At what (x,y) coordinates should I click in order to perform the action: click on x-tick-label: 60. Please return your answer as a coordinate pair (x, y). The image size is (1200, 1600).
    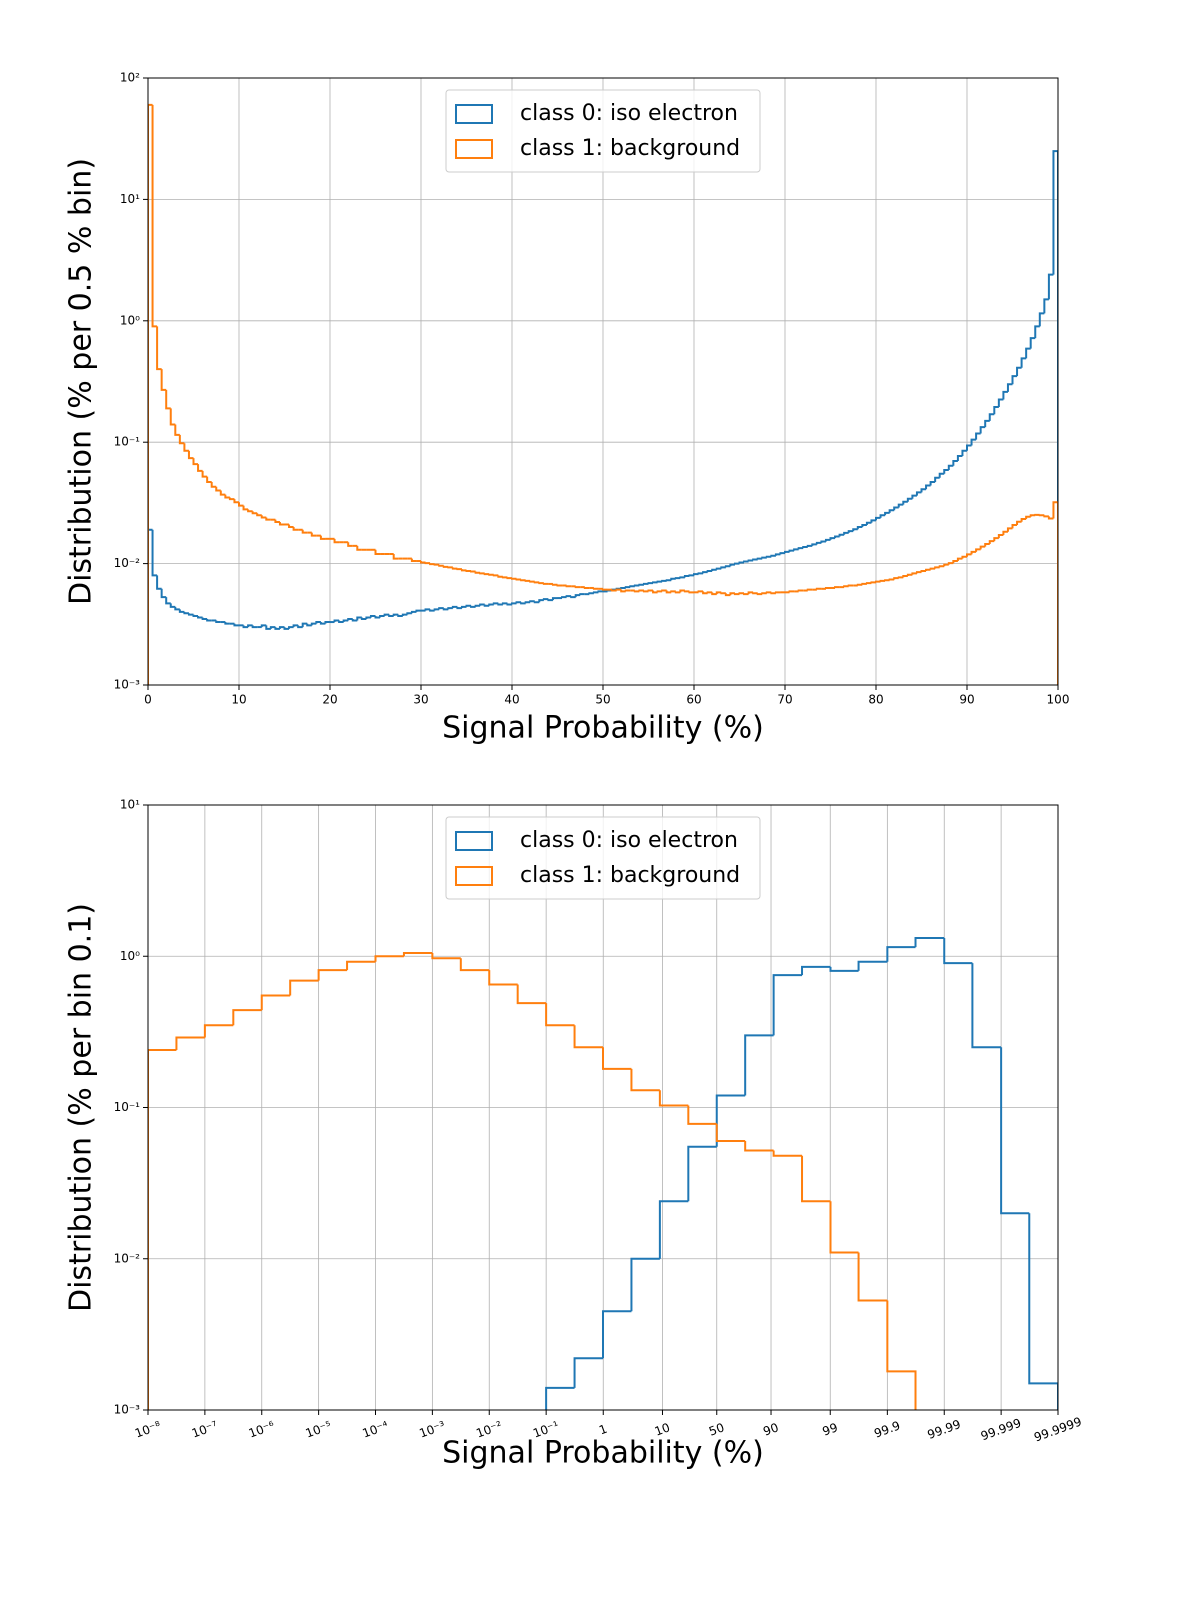
    Looking at the image, I should click on (693, 700).